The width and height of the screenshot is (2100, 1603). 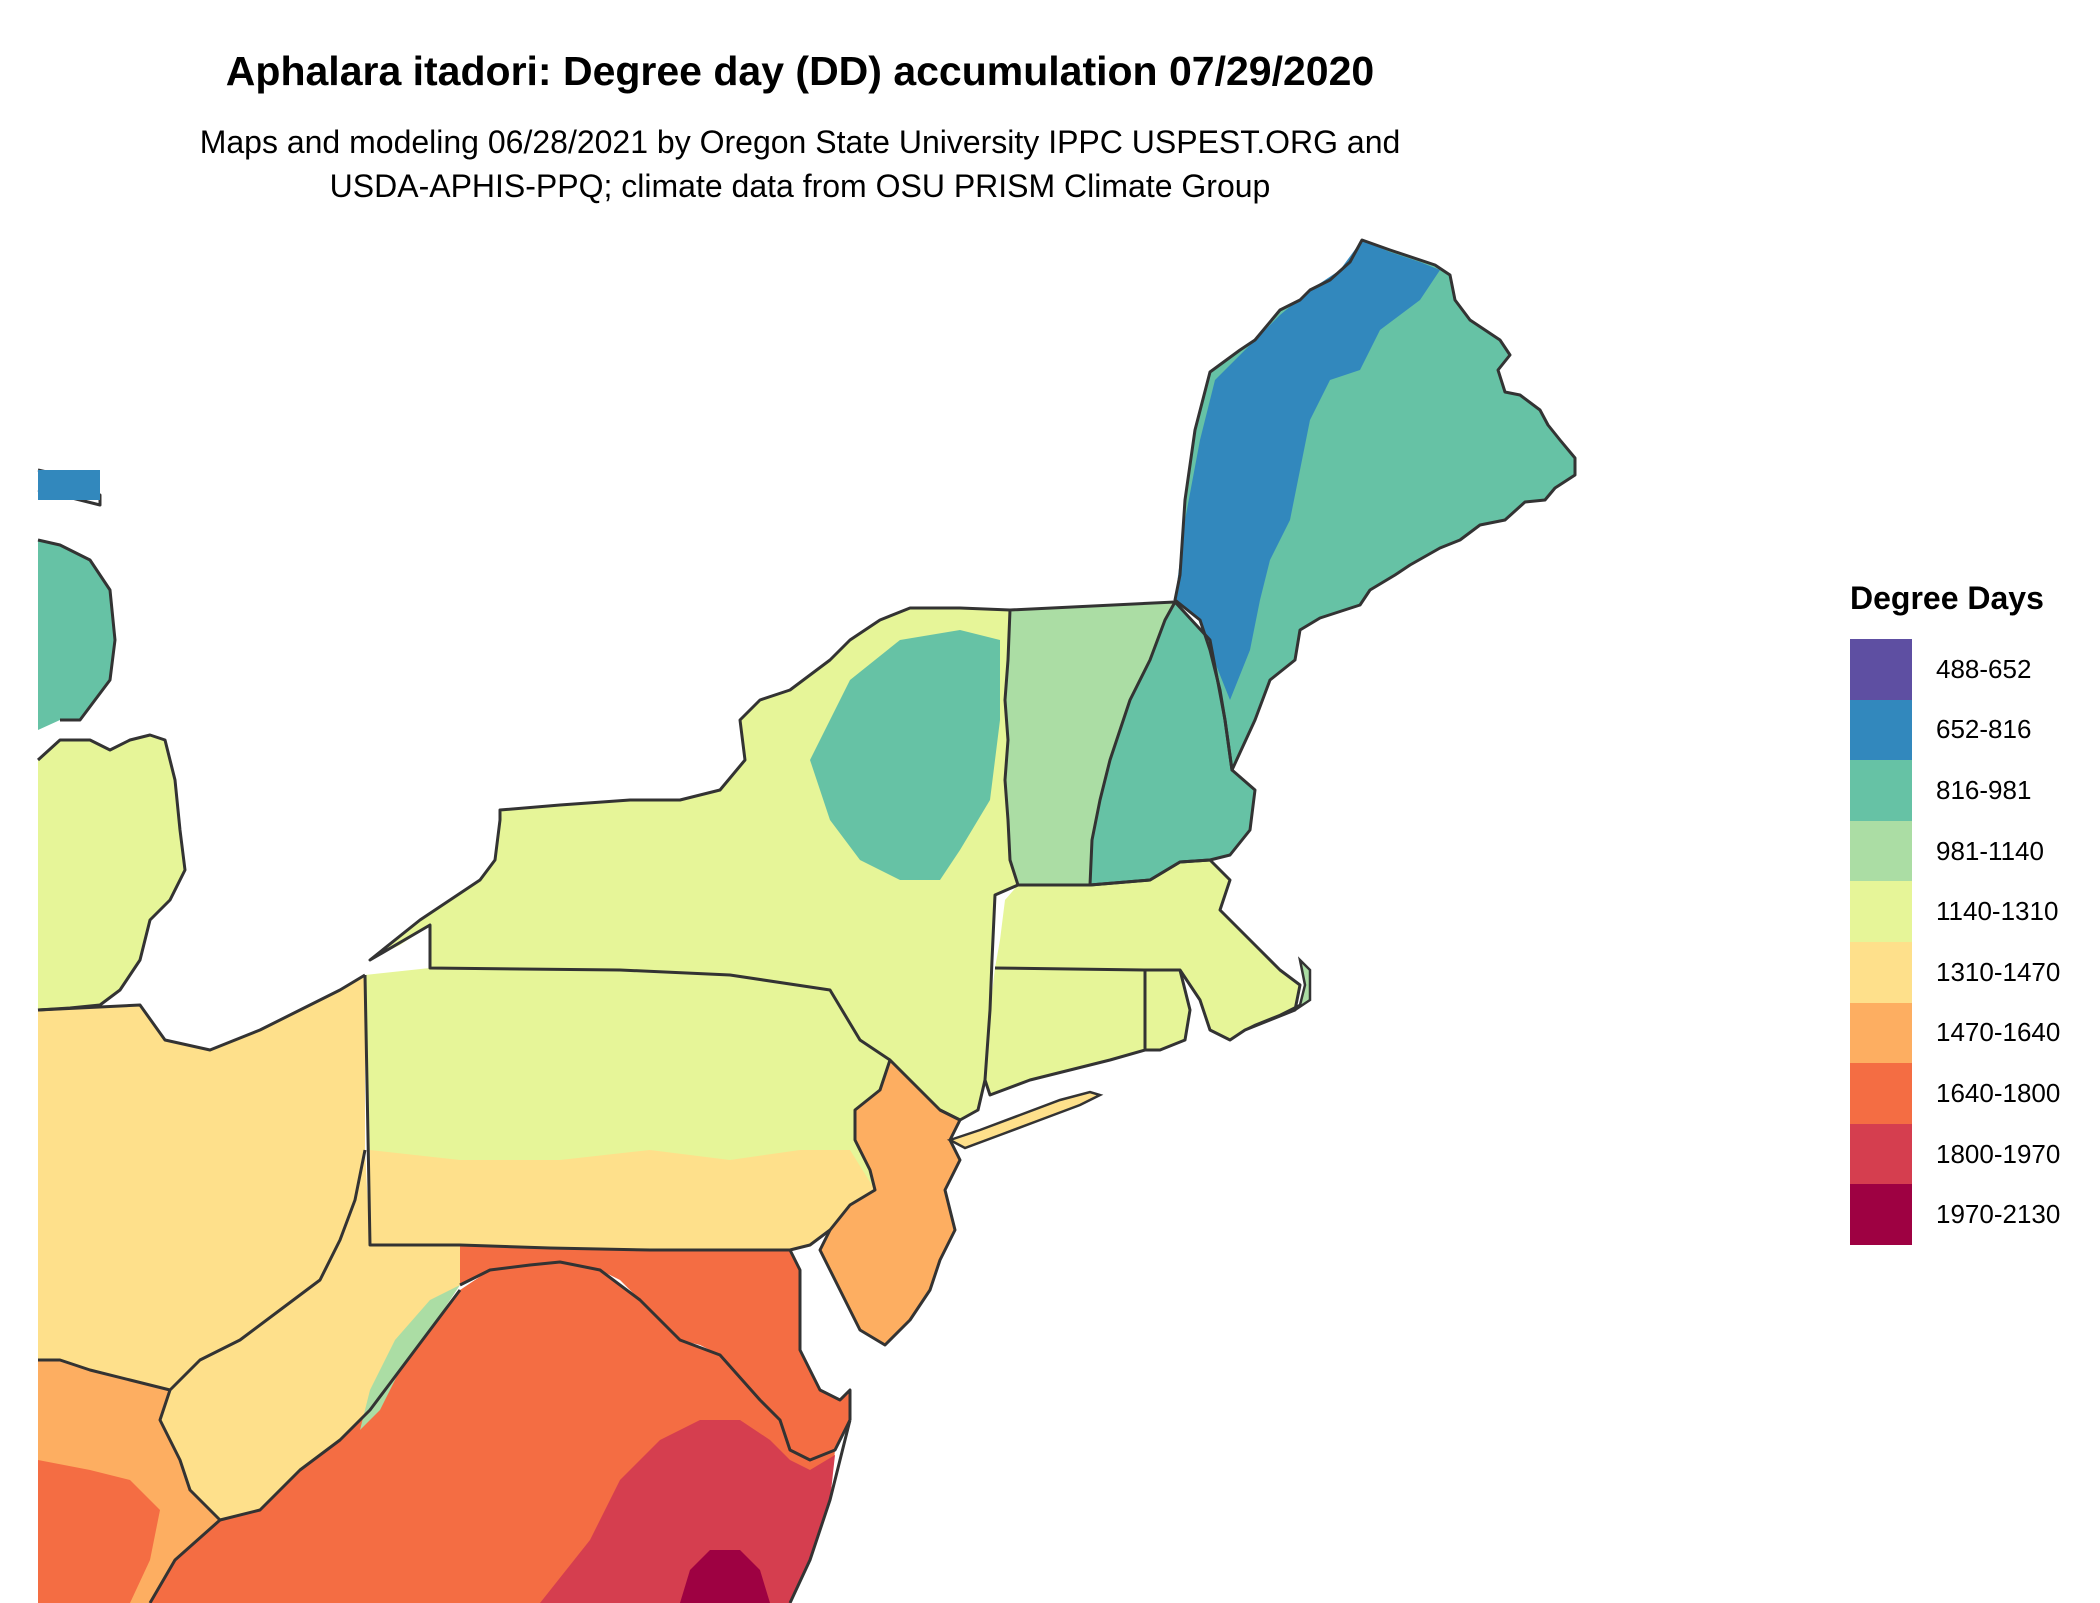 I want to click on vermont-boundary, so click(x=1089, y=743).